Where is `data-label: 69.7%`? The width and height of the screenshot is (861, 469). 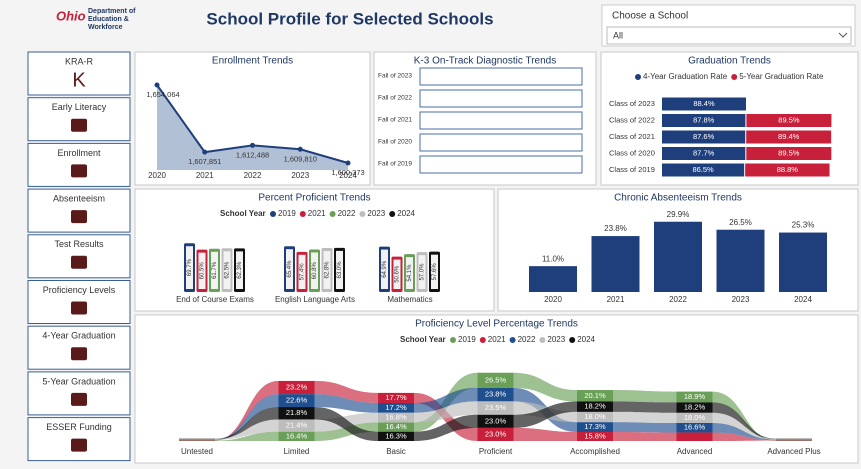
data-label: 69.7% is located at coordinates (190, 267).